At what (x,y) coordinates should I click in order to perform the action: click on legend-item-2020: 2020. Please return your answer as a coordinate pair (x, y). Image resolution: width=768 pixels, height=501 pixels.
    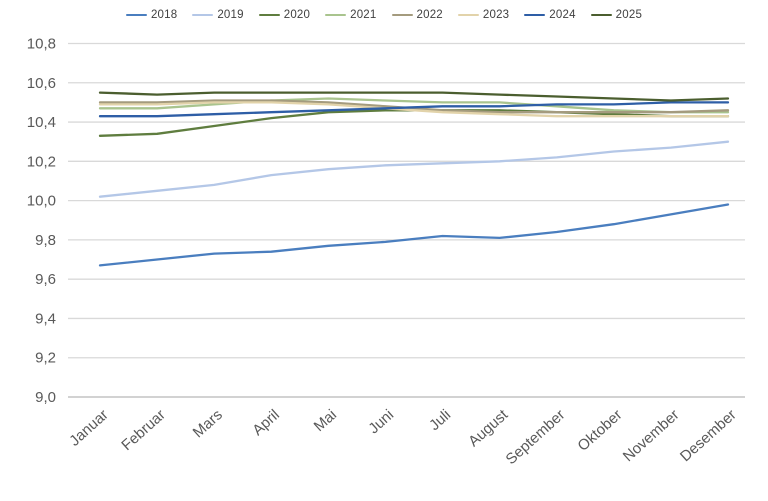
    Looking at the image, I should click on (284, 15).